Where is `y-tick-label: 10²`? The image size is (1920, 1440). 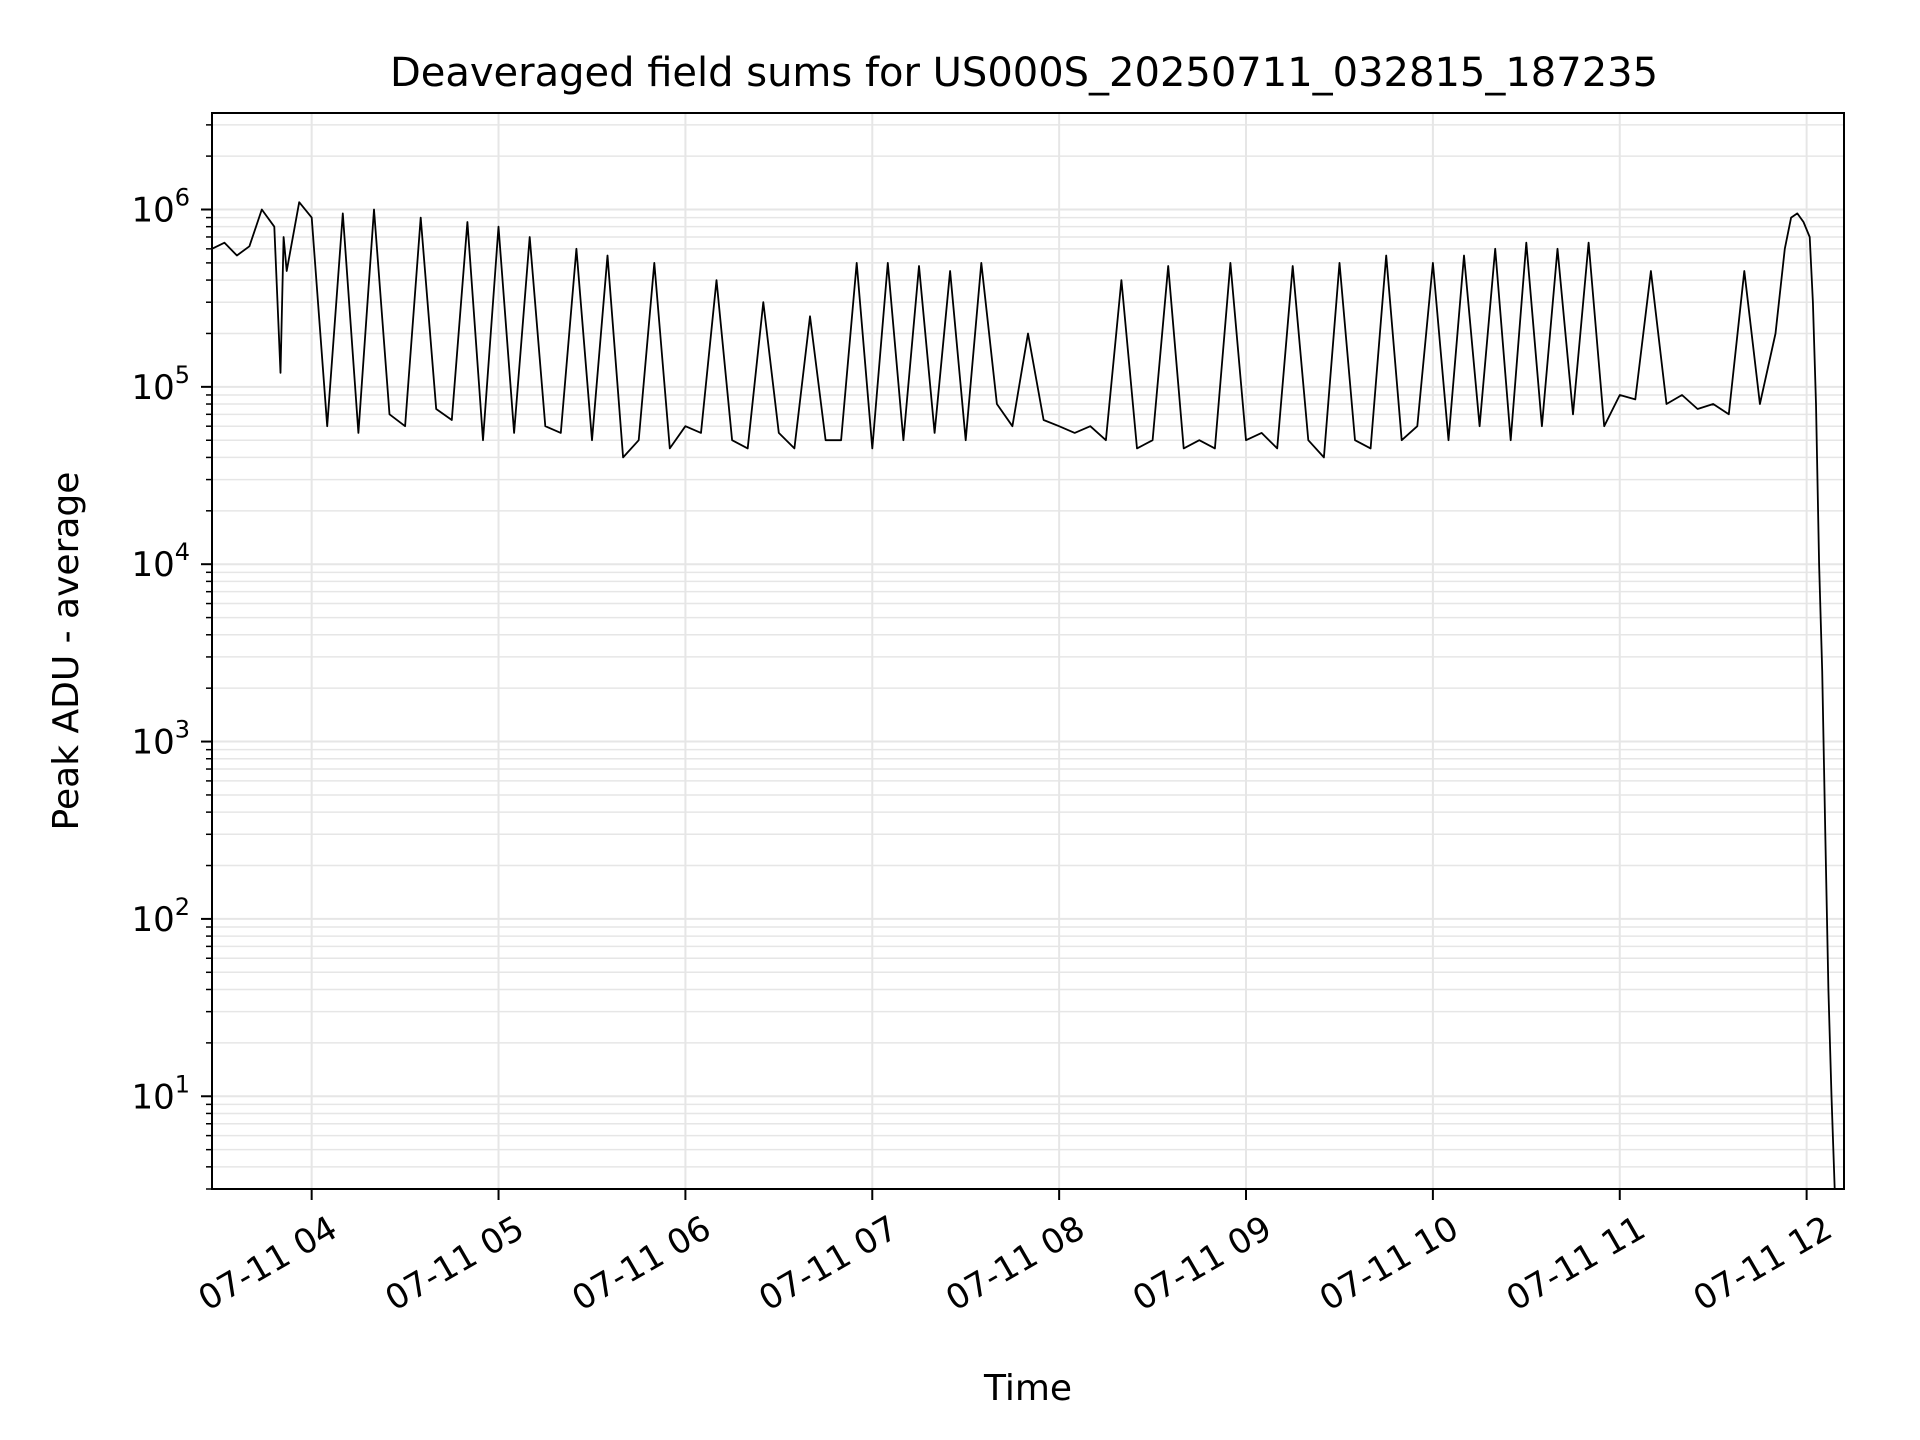
y-tick-label: 10² is located at coordinates (160, 916).